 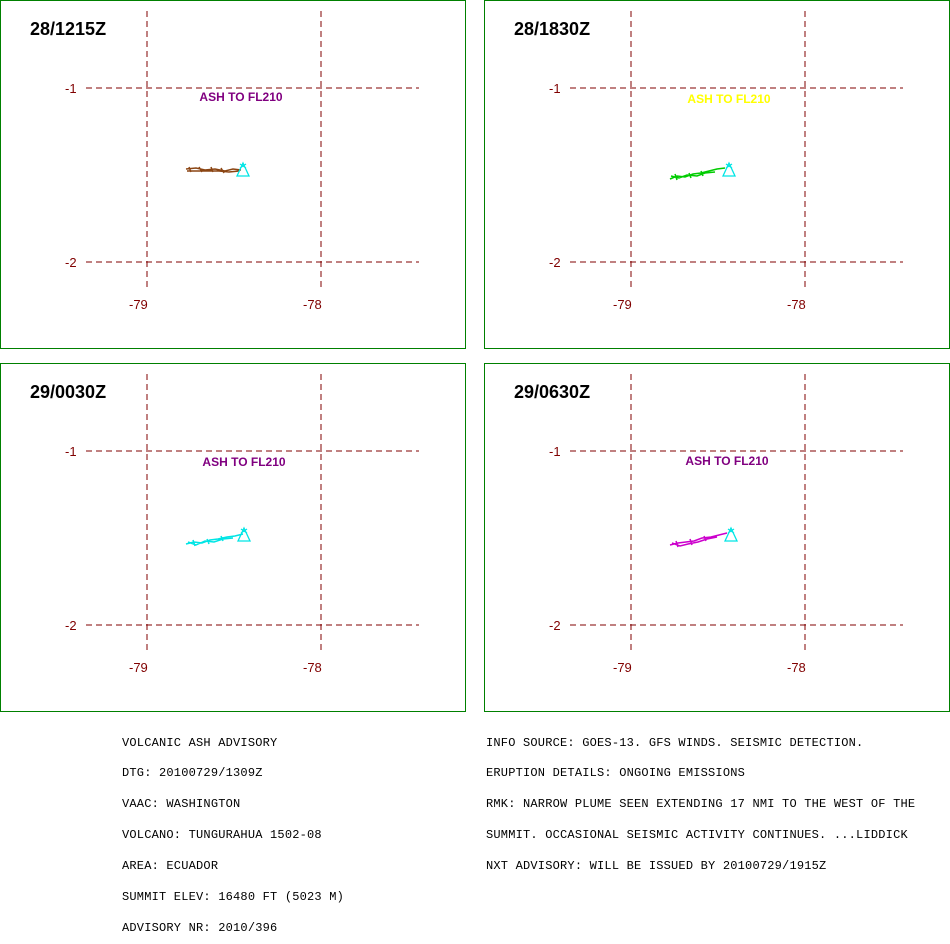 I want to click on advisory-line: VOLCANIC ASH ADVISORY, so click(x=200, y=742).